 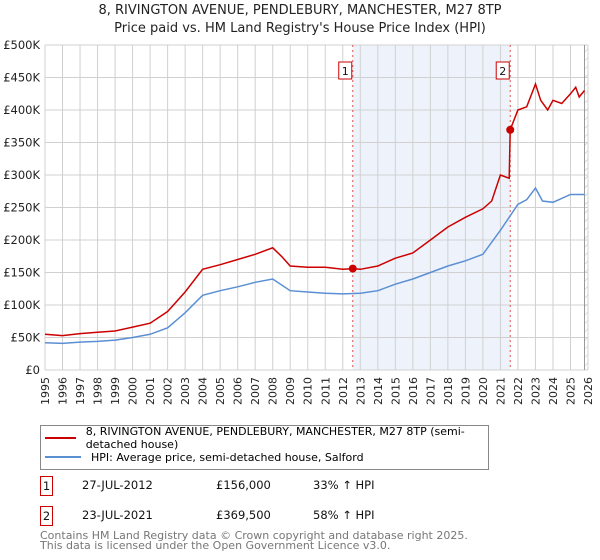 I want to click on x-tick-label: 2019, so click(x=465, y=391).